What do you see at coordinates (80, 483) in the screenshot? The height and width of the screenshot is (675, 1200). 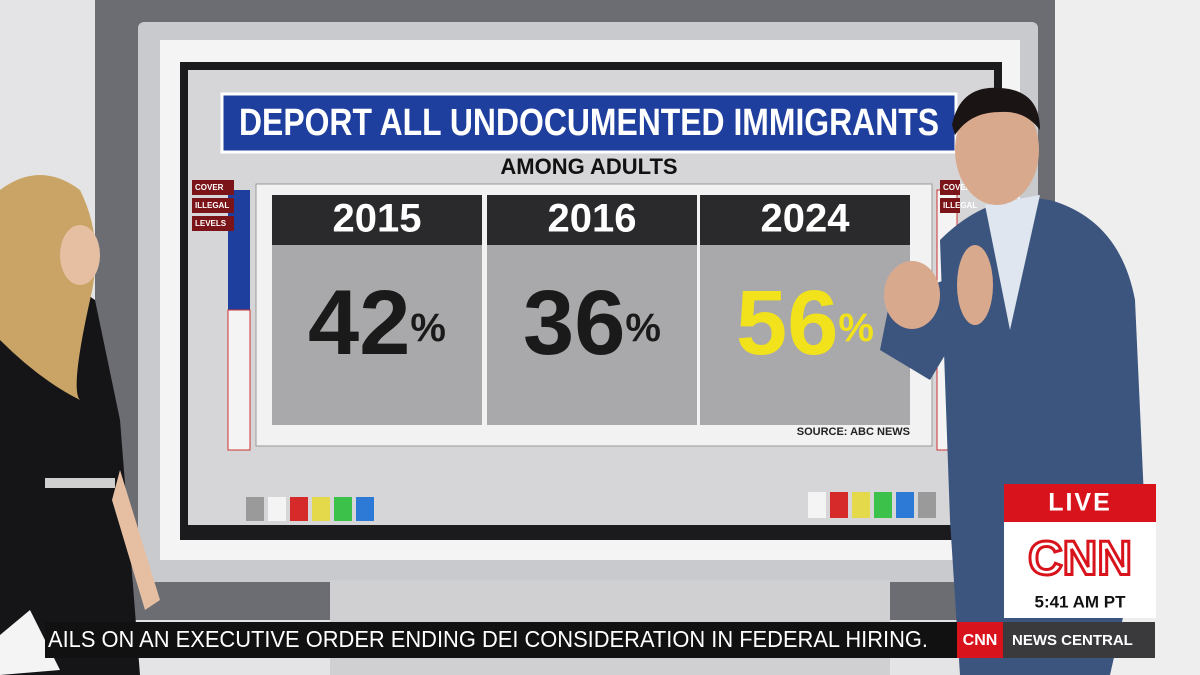 I see `belt` at bounding box center [80, 483].